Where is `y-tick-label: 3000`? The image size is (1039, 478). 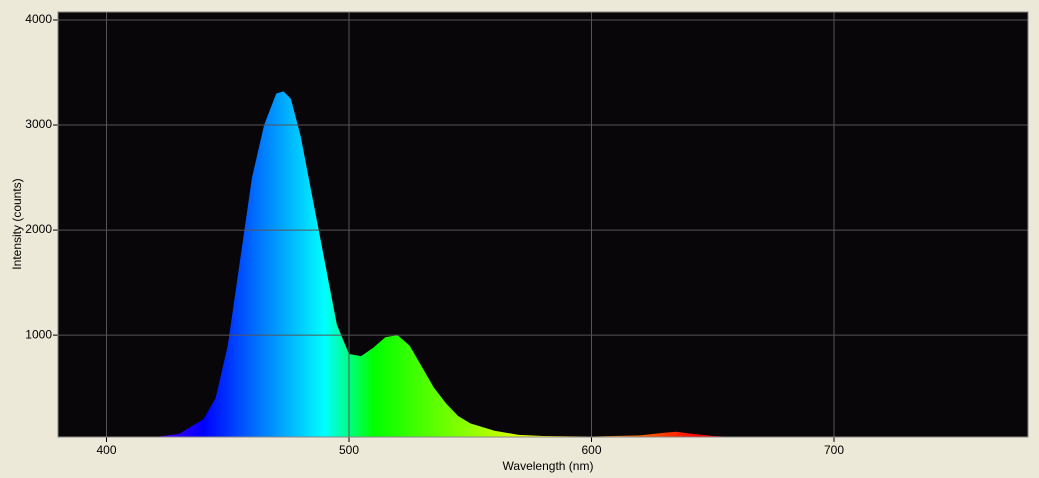
y-tick-label: 3000 is located at coordinates (38, 124).